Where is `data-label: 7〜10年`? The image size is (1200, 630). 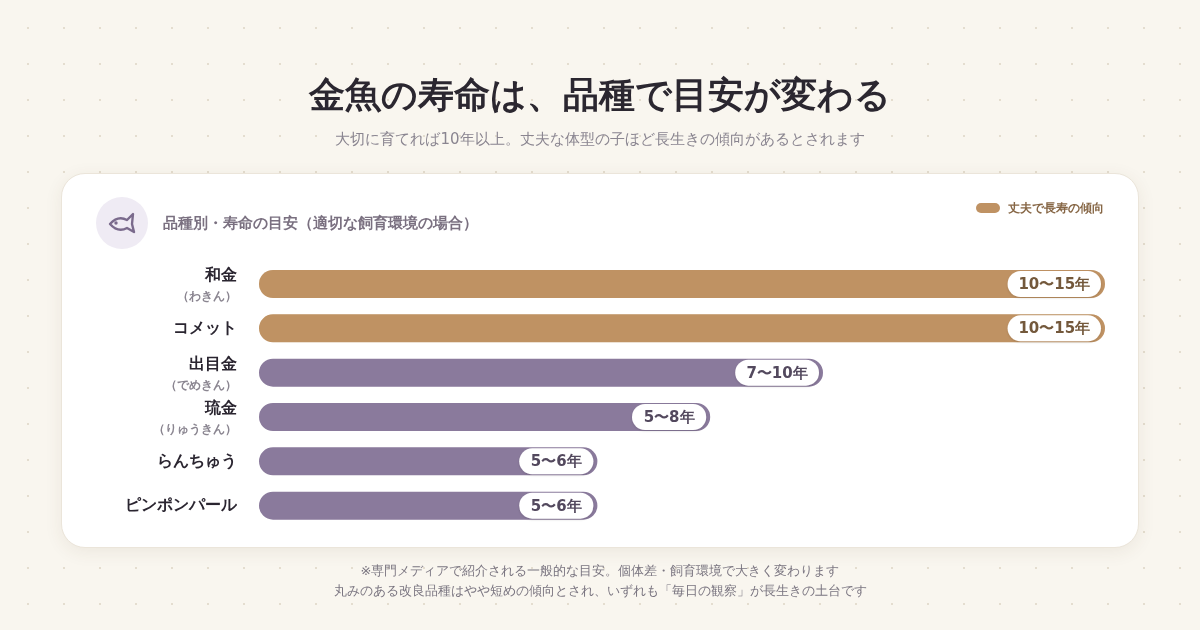 data-label: 7〜10年 is located at coordinates (777, 372).